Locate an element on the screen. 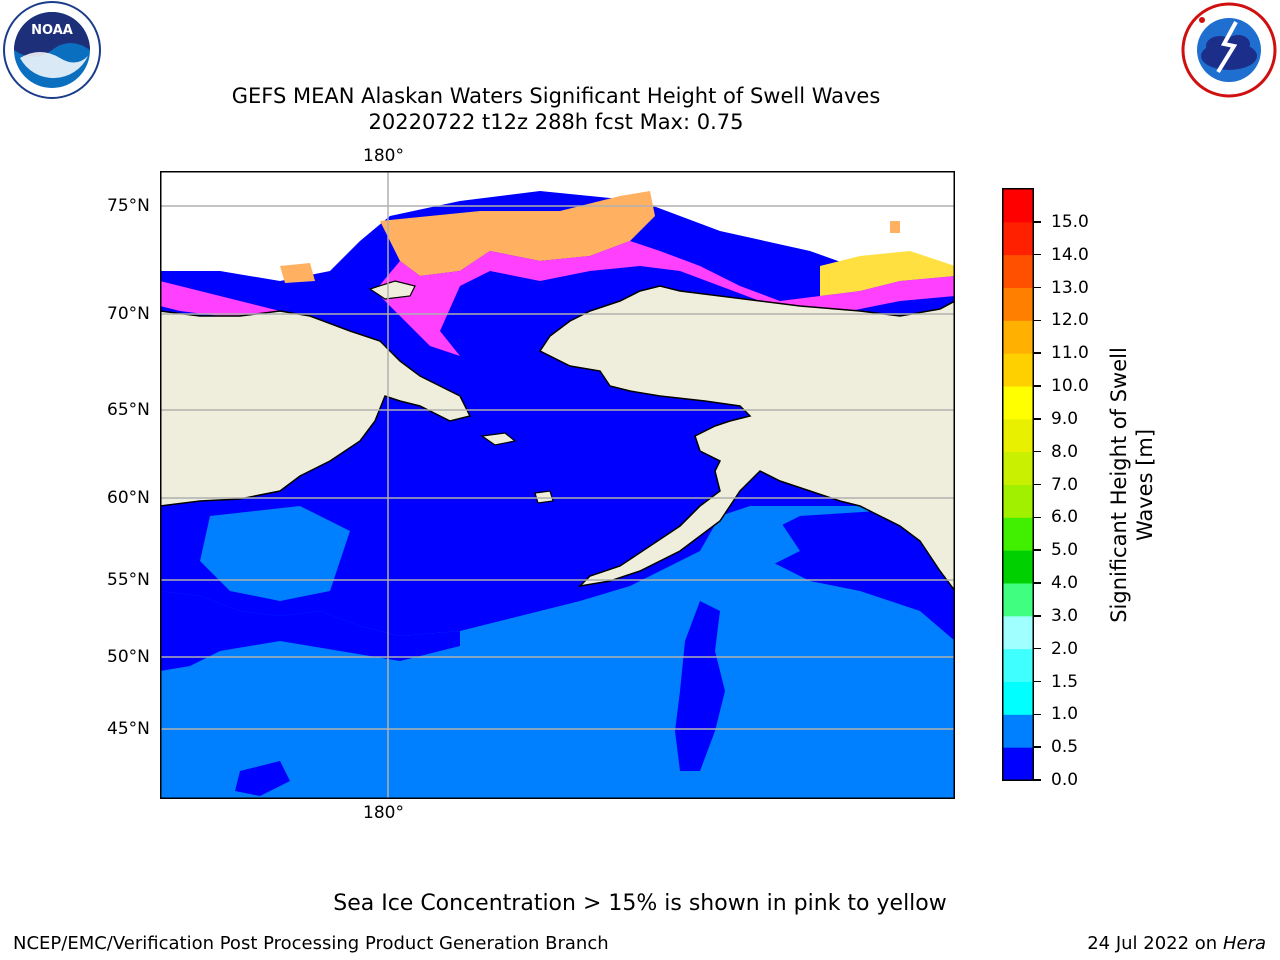 The width and height of the screenshot is (1280, 960). lat-label-75n: 75°N is located at coordinates (128, 206).